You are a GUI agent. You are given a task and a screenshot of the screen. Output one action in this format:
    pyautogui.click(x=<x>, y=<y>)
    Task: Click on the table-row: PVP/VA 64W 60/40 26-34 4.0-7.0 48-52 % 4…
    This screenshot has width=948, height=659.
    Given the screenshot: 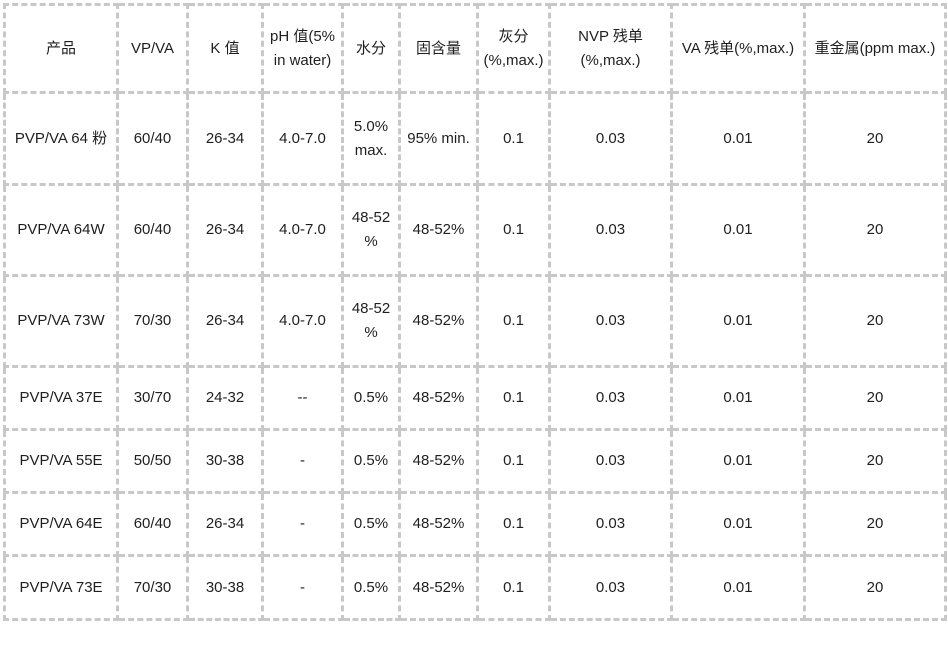 What is the action you would take?
    pyautogui.click(x=475, y=230)
    